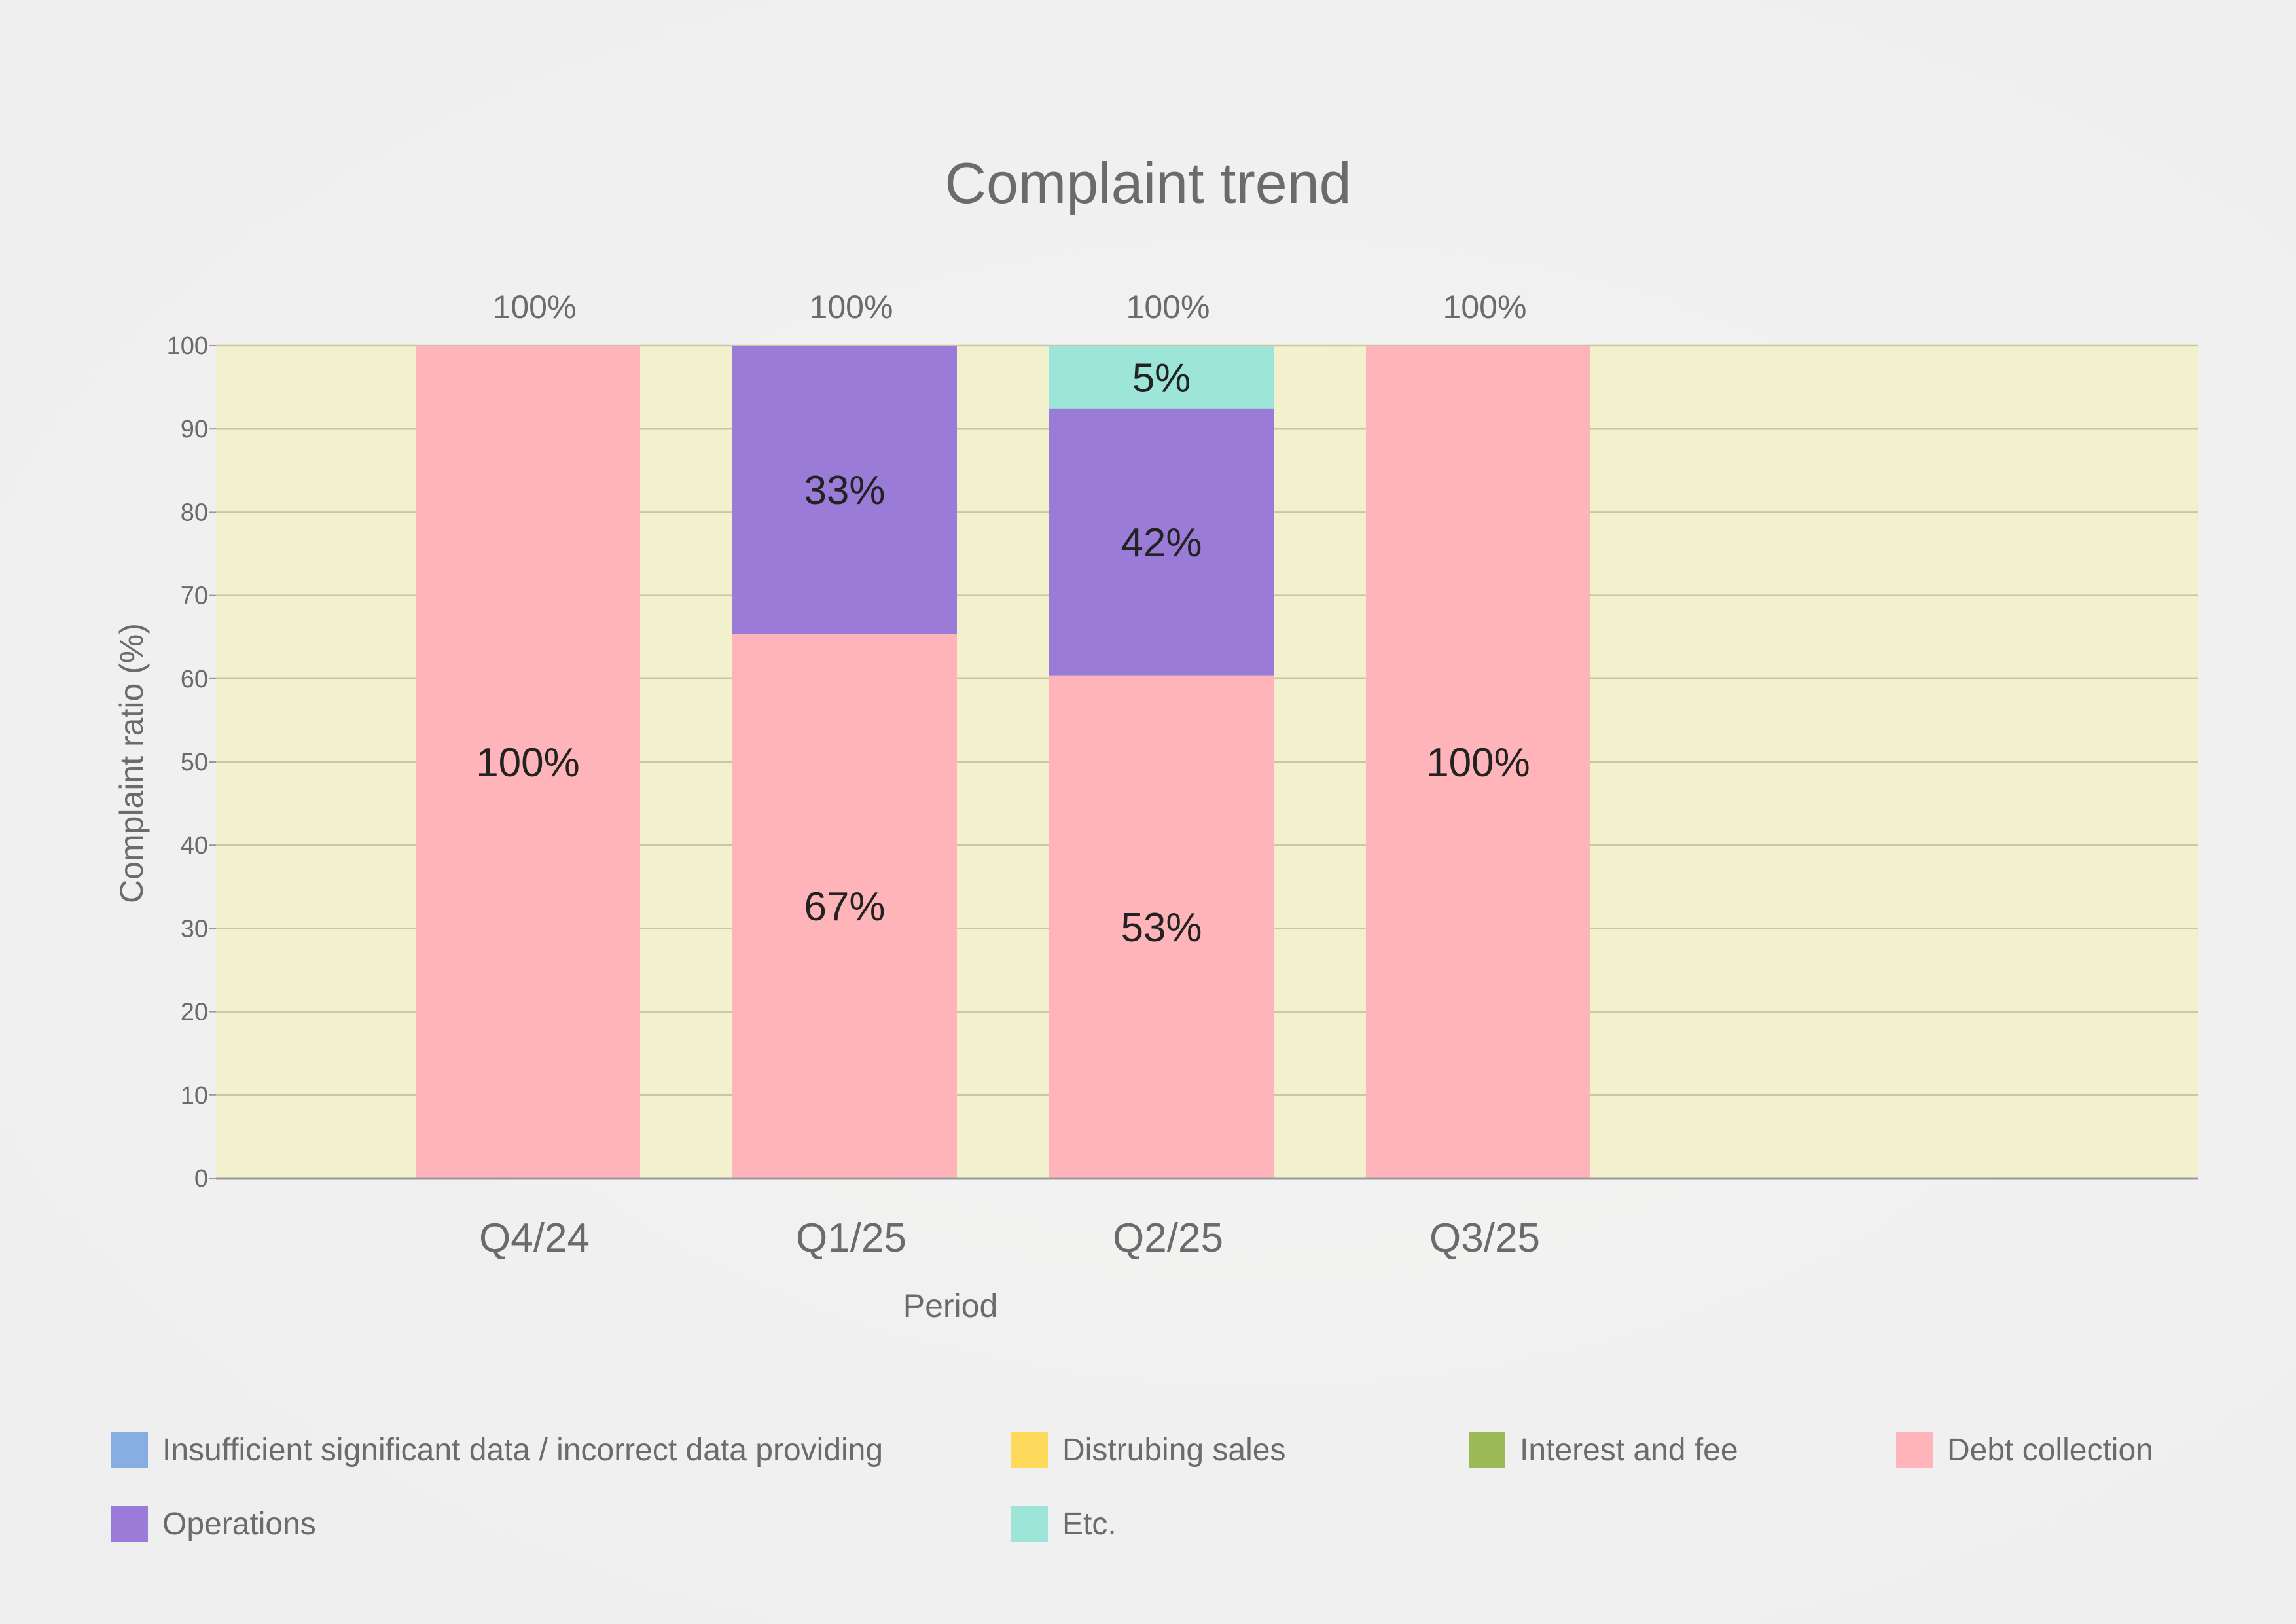 The height and width of the screenshot is (1624, 2296). What do you see at coordinates (1168, 1238) in the screenshot?
I see `x-tick-label: Q2/25` at bounding box center [1168, 1238].